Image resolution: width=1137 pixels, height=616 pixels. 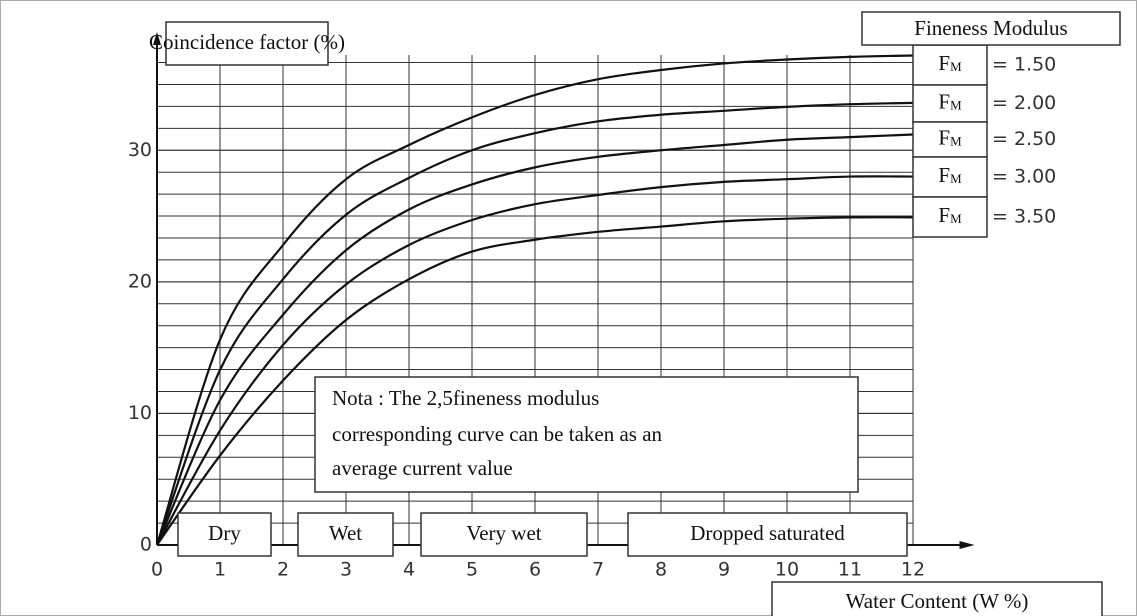 I want to click on note-box, so click(x=586, y=434).